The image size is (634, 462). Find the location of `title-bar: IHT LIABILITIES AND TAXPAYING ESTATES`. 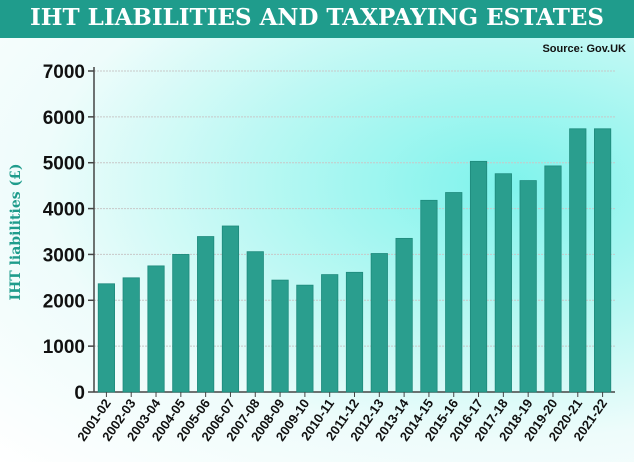

title-bar: IHT LIABILITIES AND TAXPAYING ESTATES is located at coordinates (317, 19).